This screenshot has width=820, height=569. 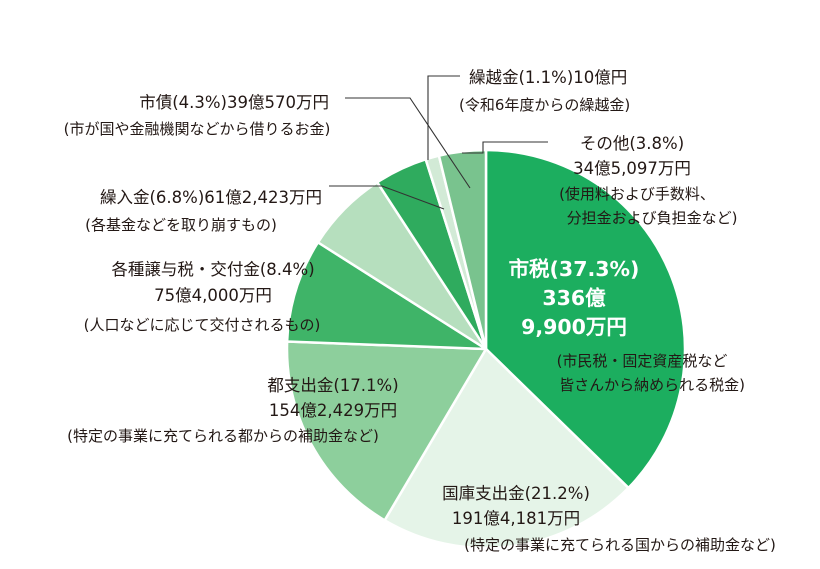 What do you see at coordinates (574, 269) in the screenshot?
I see `slice-label-0-line-0: 市税(37.3%)` at bounding box center [574, 269].